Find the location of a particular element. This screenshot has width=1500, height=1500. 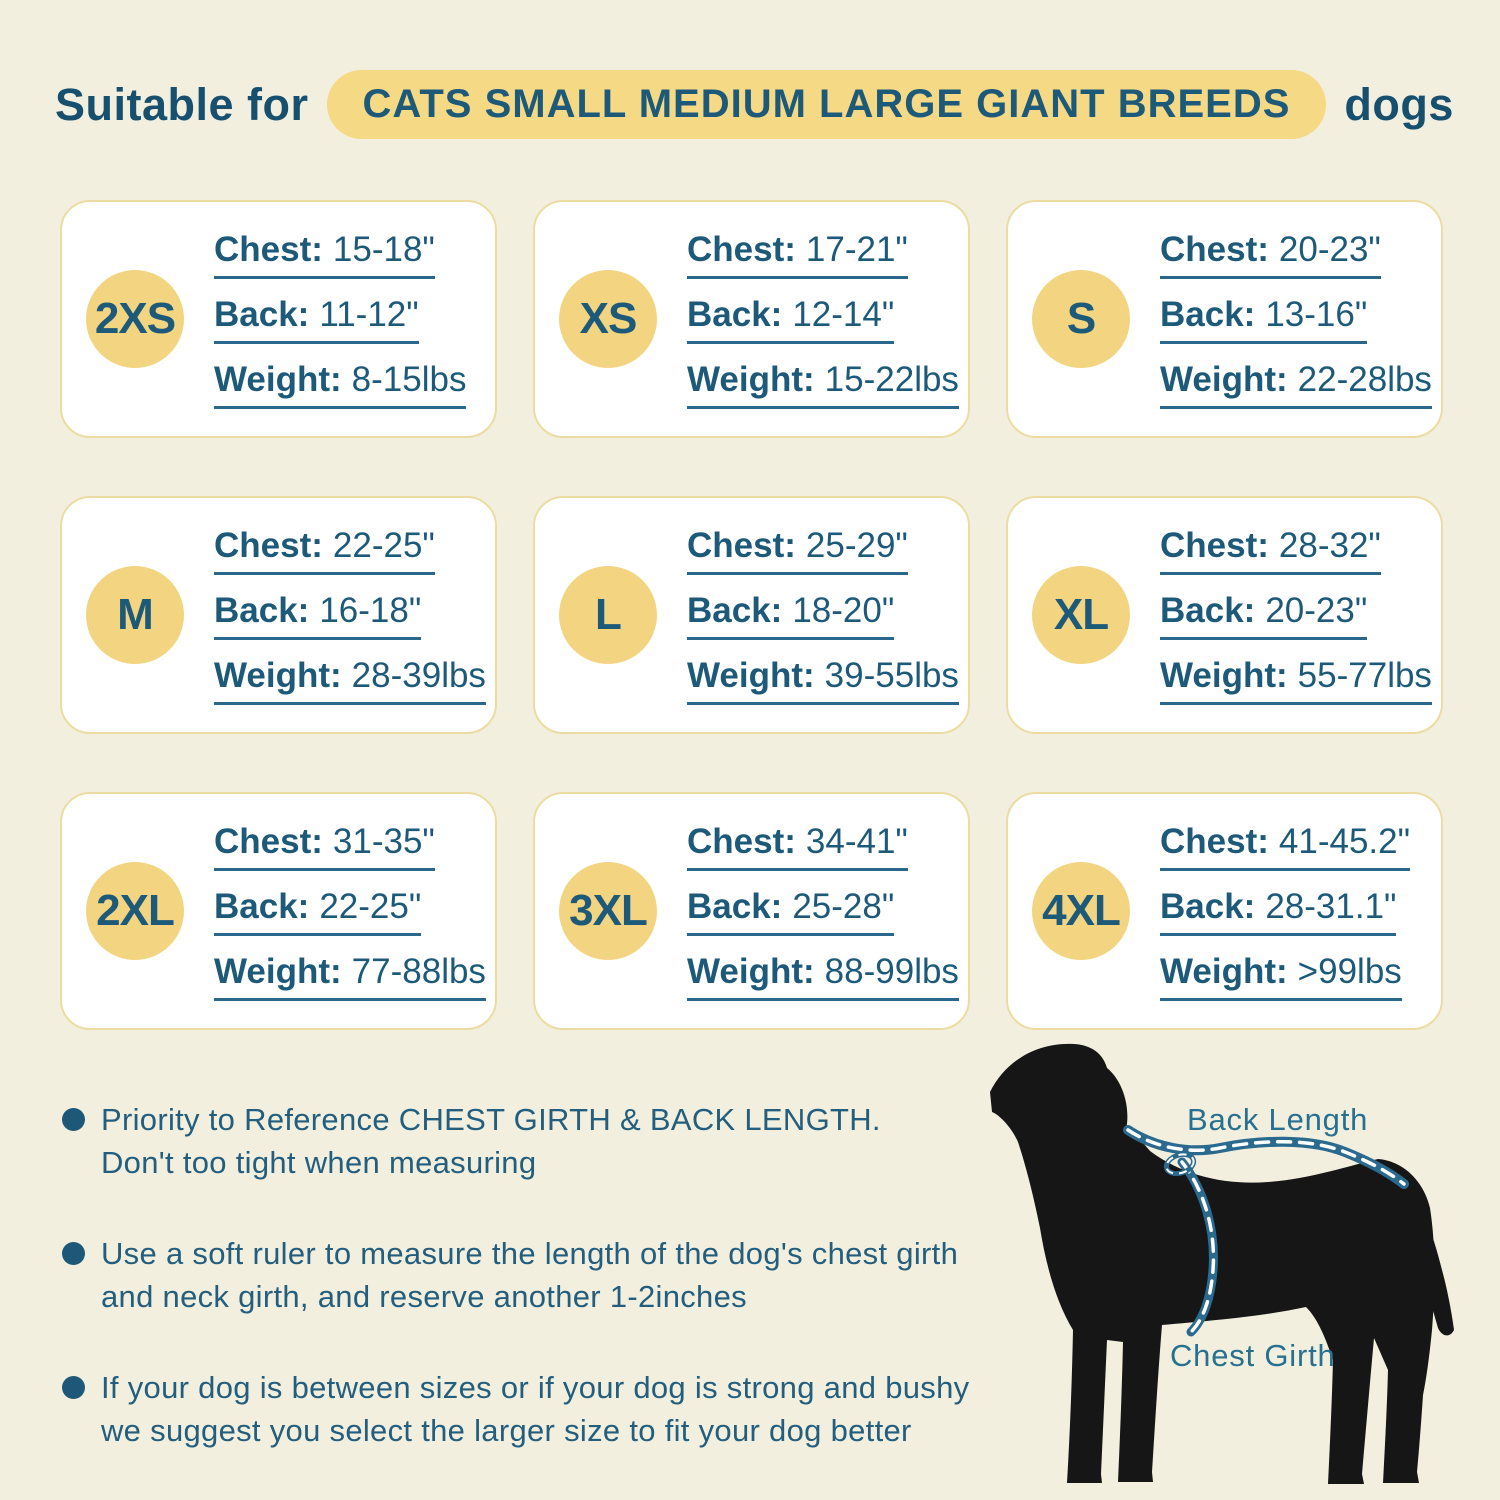

chest-stat: Chest: 17-21" is located at coordinates (797, 254).